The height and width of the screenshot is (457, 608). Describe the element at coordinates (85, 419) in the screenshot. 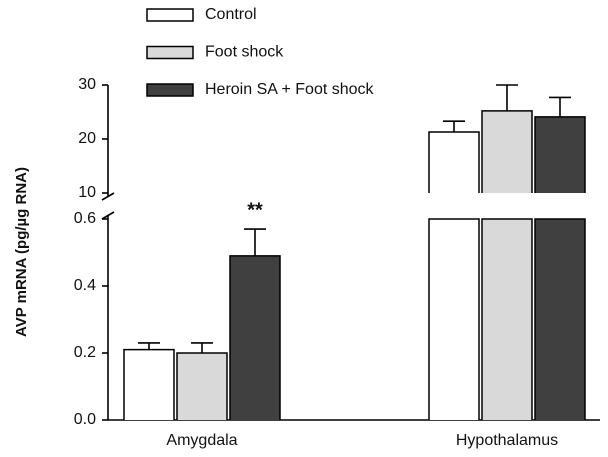

I see `y-tick-label: 0.0` at that location.